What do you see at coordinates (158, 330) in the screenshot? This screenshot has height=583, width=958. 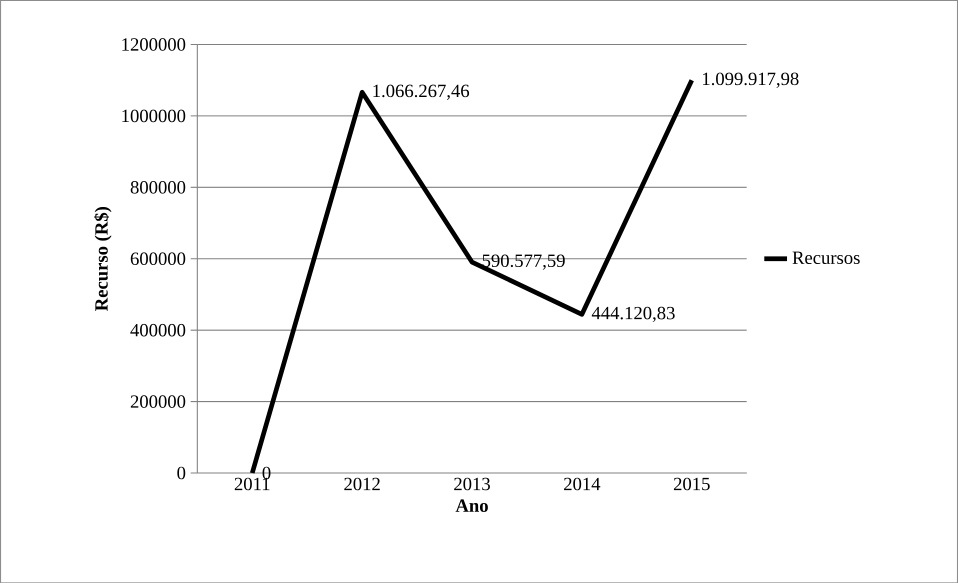 I see `y-tick-label: 400000` at bounding box center [158, 330].